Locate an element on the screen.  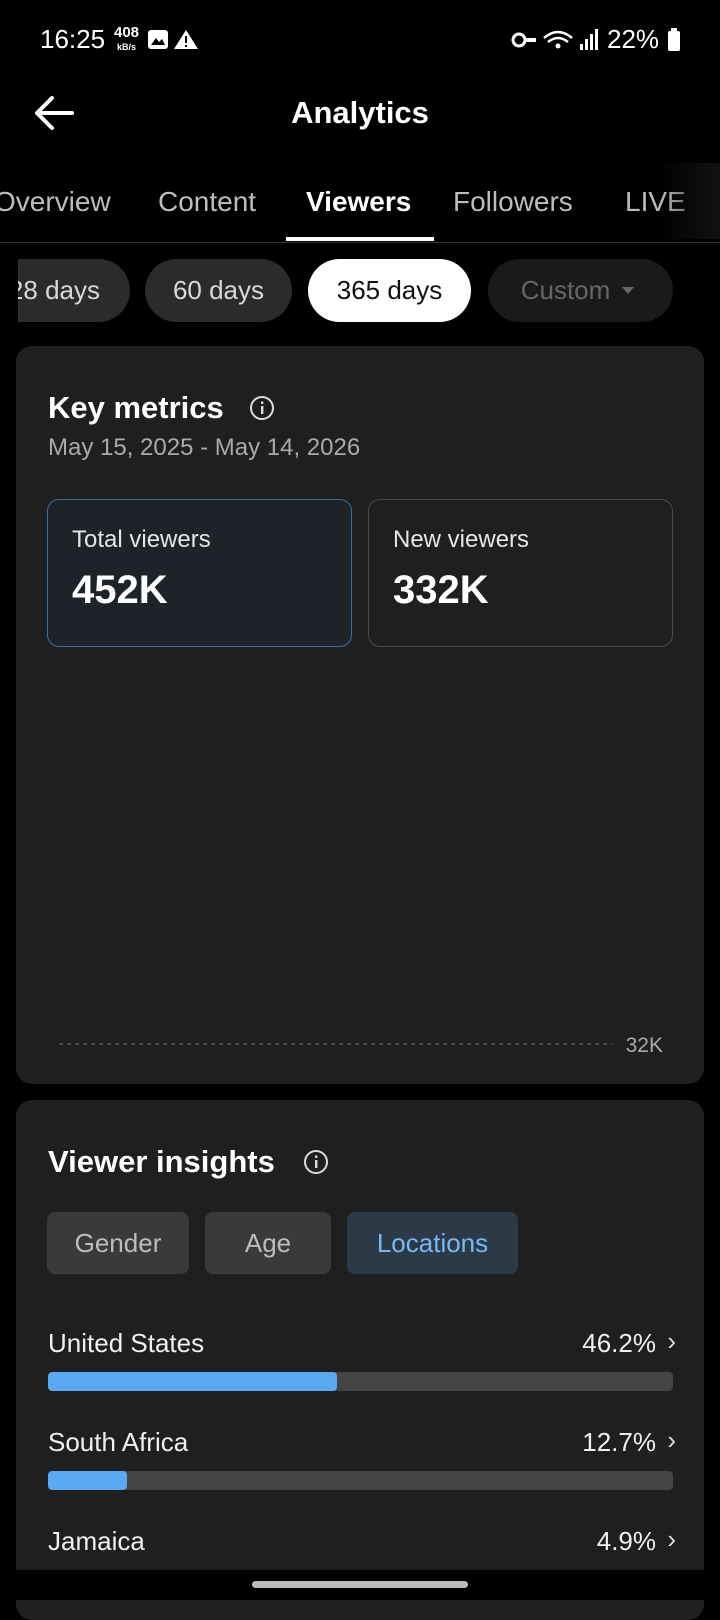
viewers-chart: 10K21K32KMay 15, 2025May 14, 2026 is located at coordinates (361, 1045).